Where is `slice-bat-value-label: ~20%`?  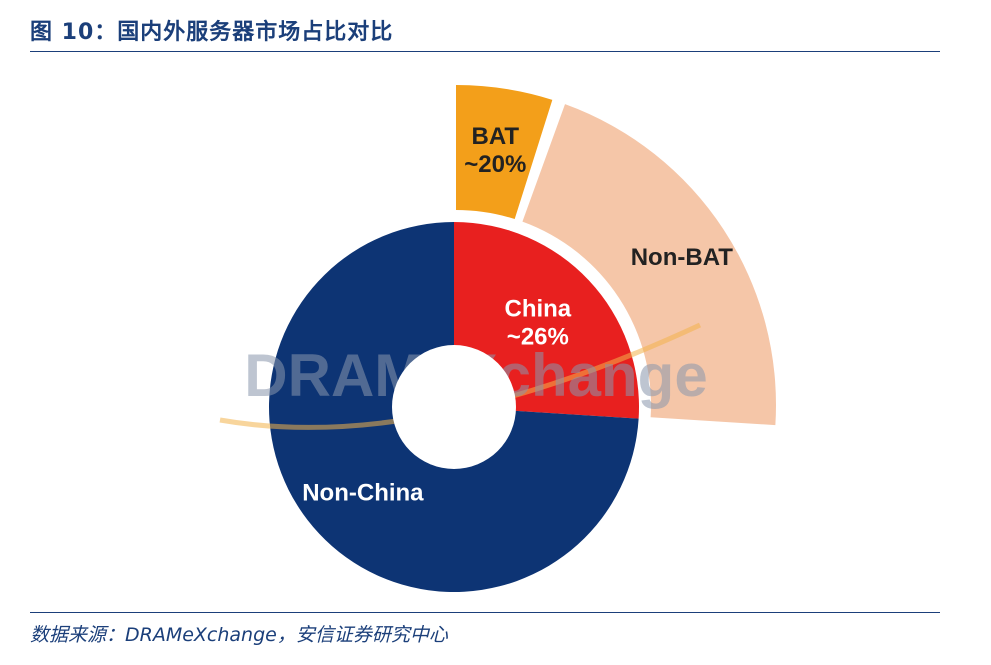
slice-bat-value-label: ~20% is located at coordinates (495, 164).